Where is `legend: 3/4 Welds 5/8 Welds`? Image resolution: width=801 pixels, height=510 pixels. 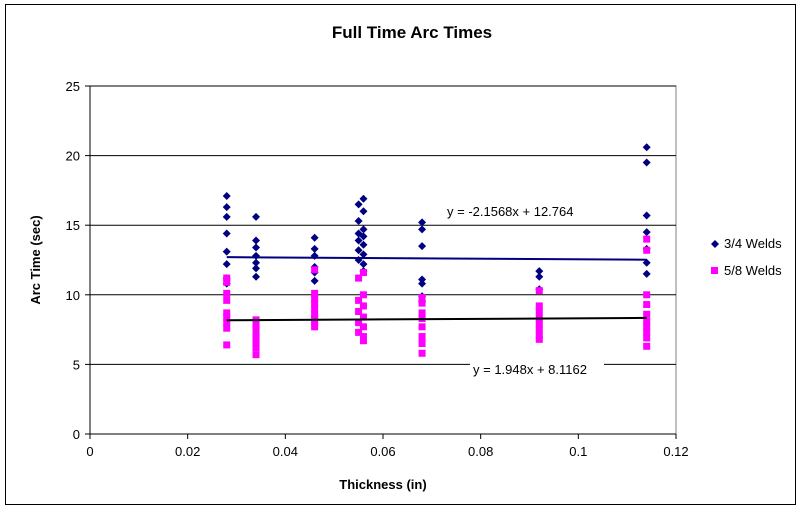 legend: 3/4 Welds 5/8 Welds is located at coordinates (746, 257).